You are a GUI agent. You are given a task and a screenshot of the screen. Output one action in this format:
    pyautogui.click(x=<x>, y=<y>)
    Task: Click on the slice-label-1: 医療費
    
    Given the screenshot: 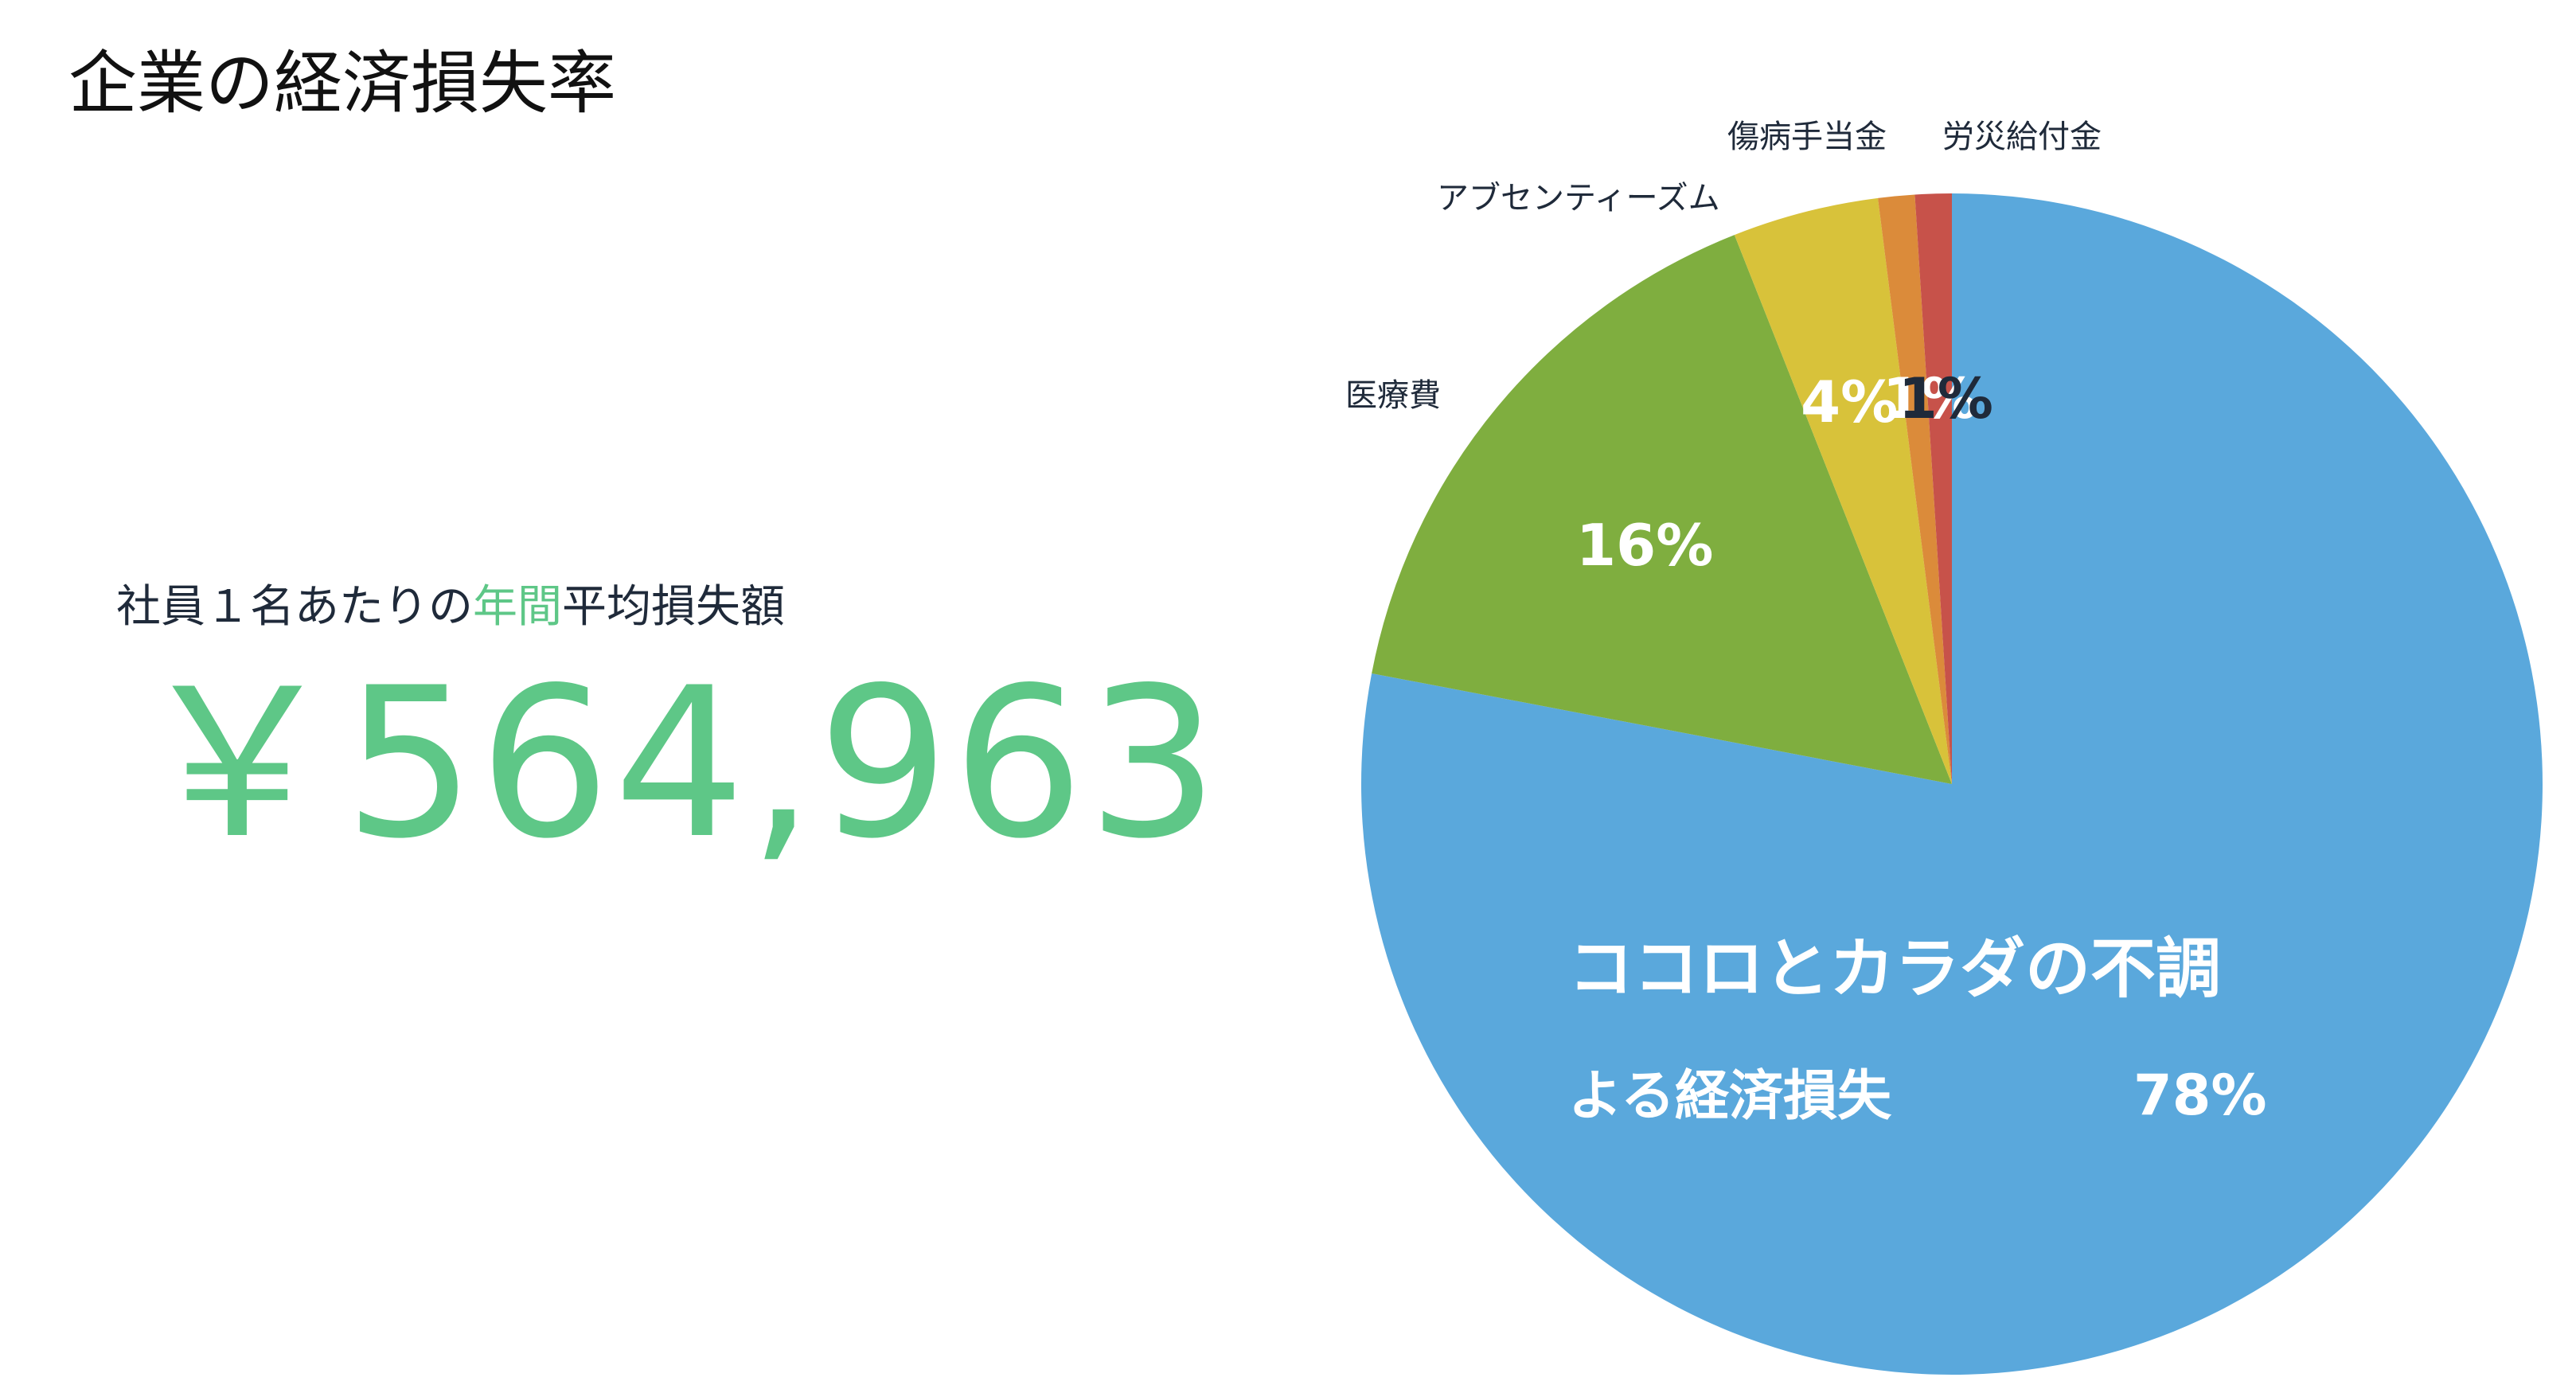 What is the action you would take?
    pyautogui.click(x=1393, y=396)
    